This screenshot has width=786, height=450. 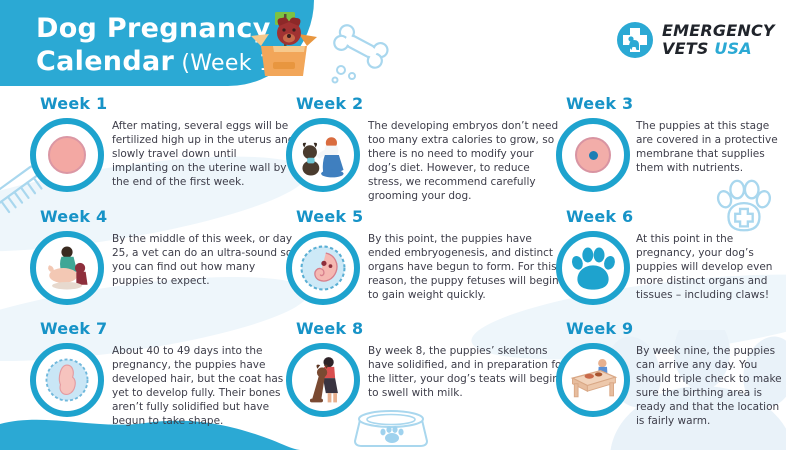 I want to click on whelping-box-icon, so click(x=593, y=380).